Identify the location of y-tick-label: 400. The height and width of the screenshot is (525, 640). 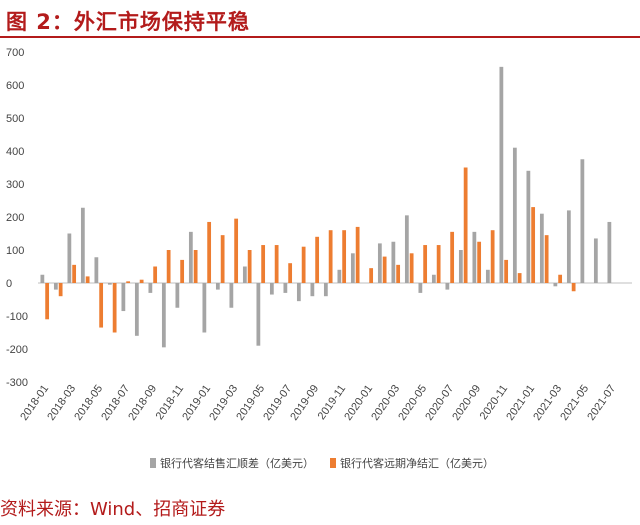
(15, 152).